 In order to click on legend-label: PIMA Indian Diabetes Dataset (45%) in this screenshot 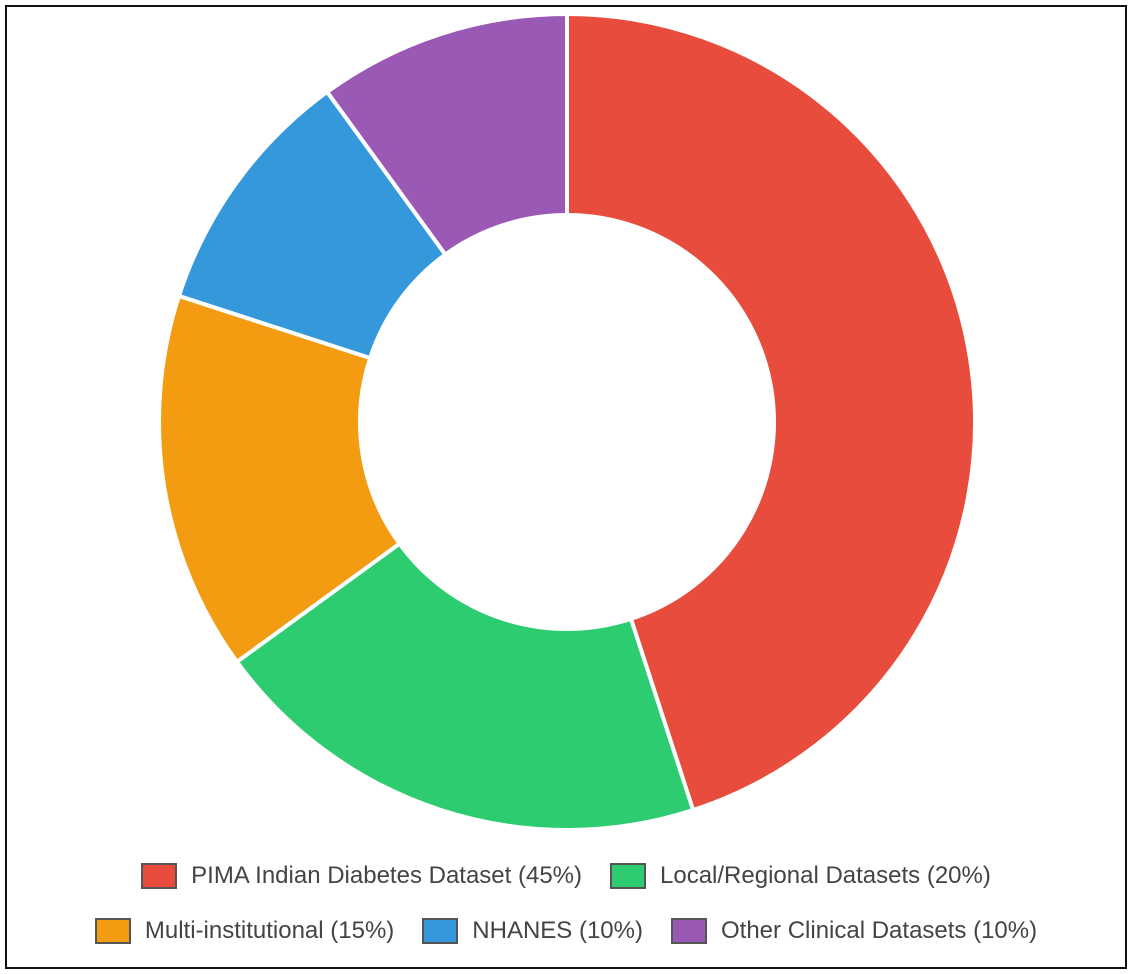, I will do `click(387, 875)`.